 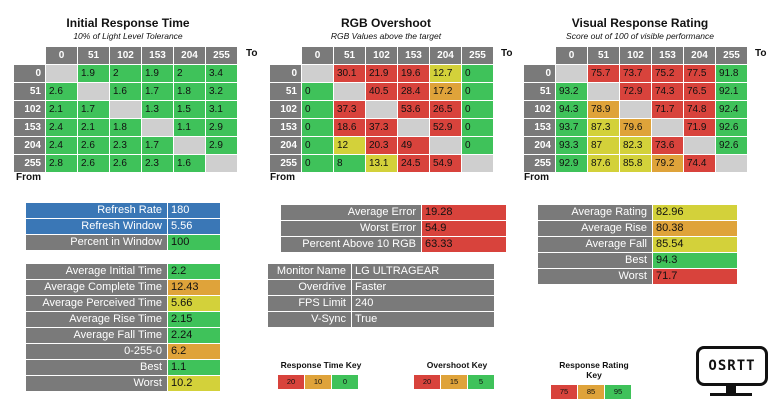 I want to click on stat-value: 240, so click(x=423, y=303).